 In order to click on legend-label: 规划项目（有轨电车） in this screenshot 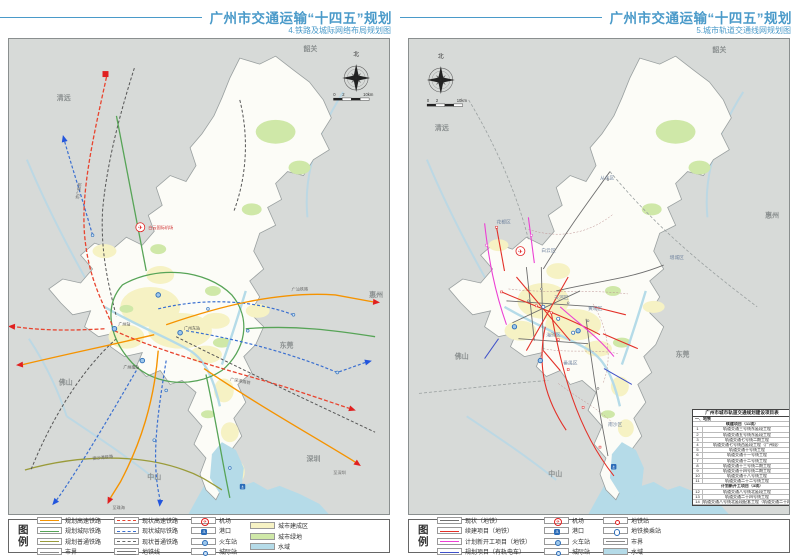, I will do `click(495, 553)`.